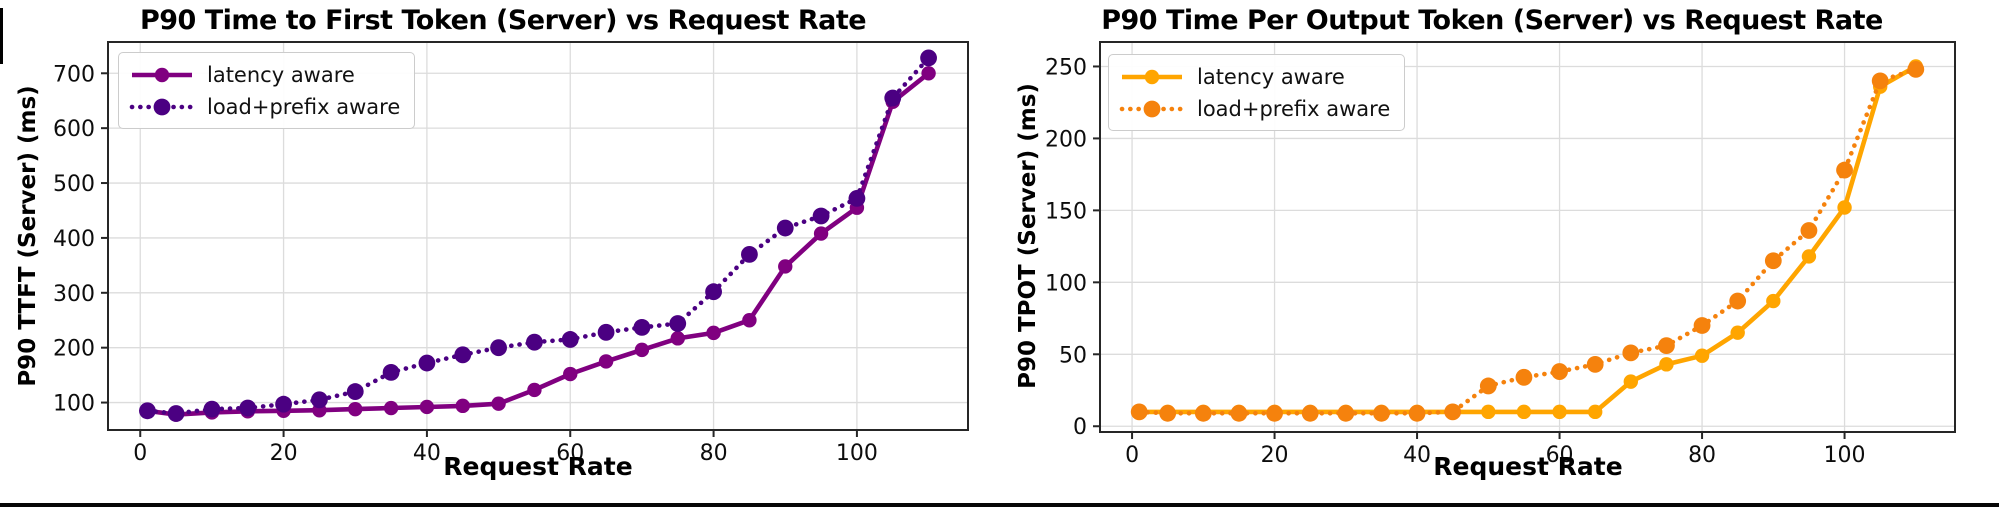  I want to click on x-tick-label: 40, so click(1417, 455).